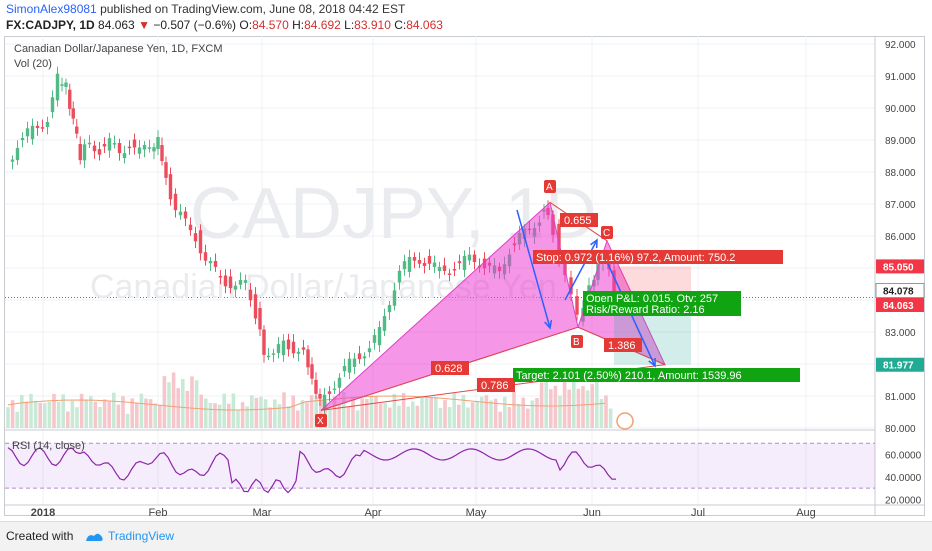 This screenshot has width=932, height=551. Describe the element at coordinates (158, 513) in the screenshot. I see `time-tick-label: Feb` at that location.